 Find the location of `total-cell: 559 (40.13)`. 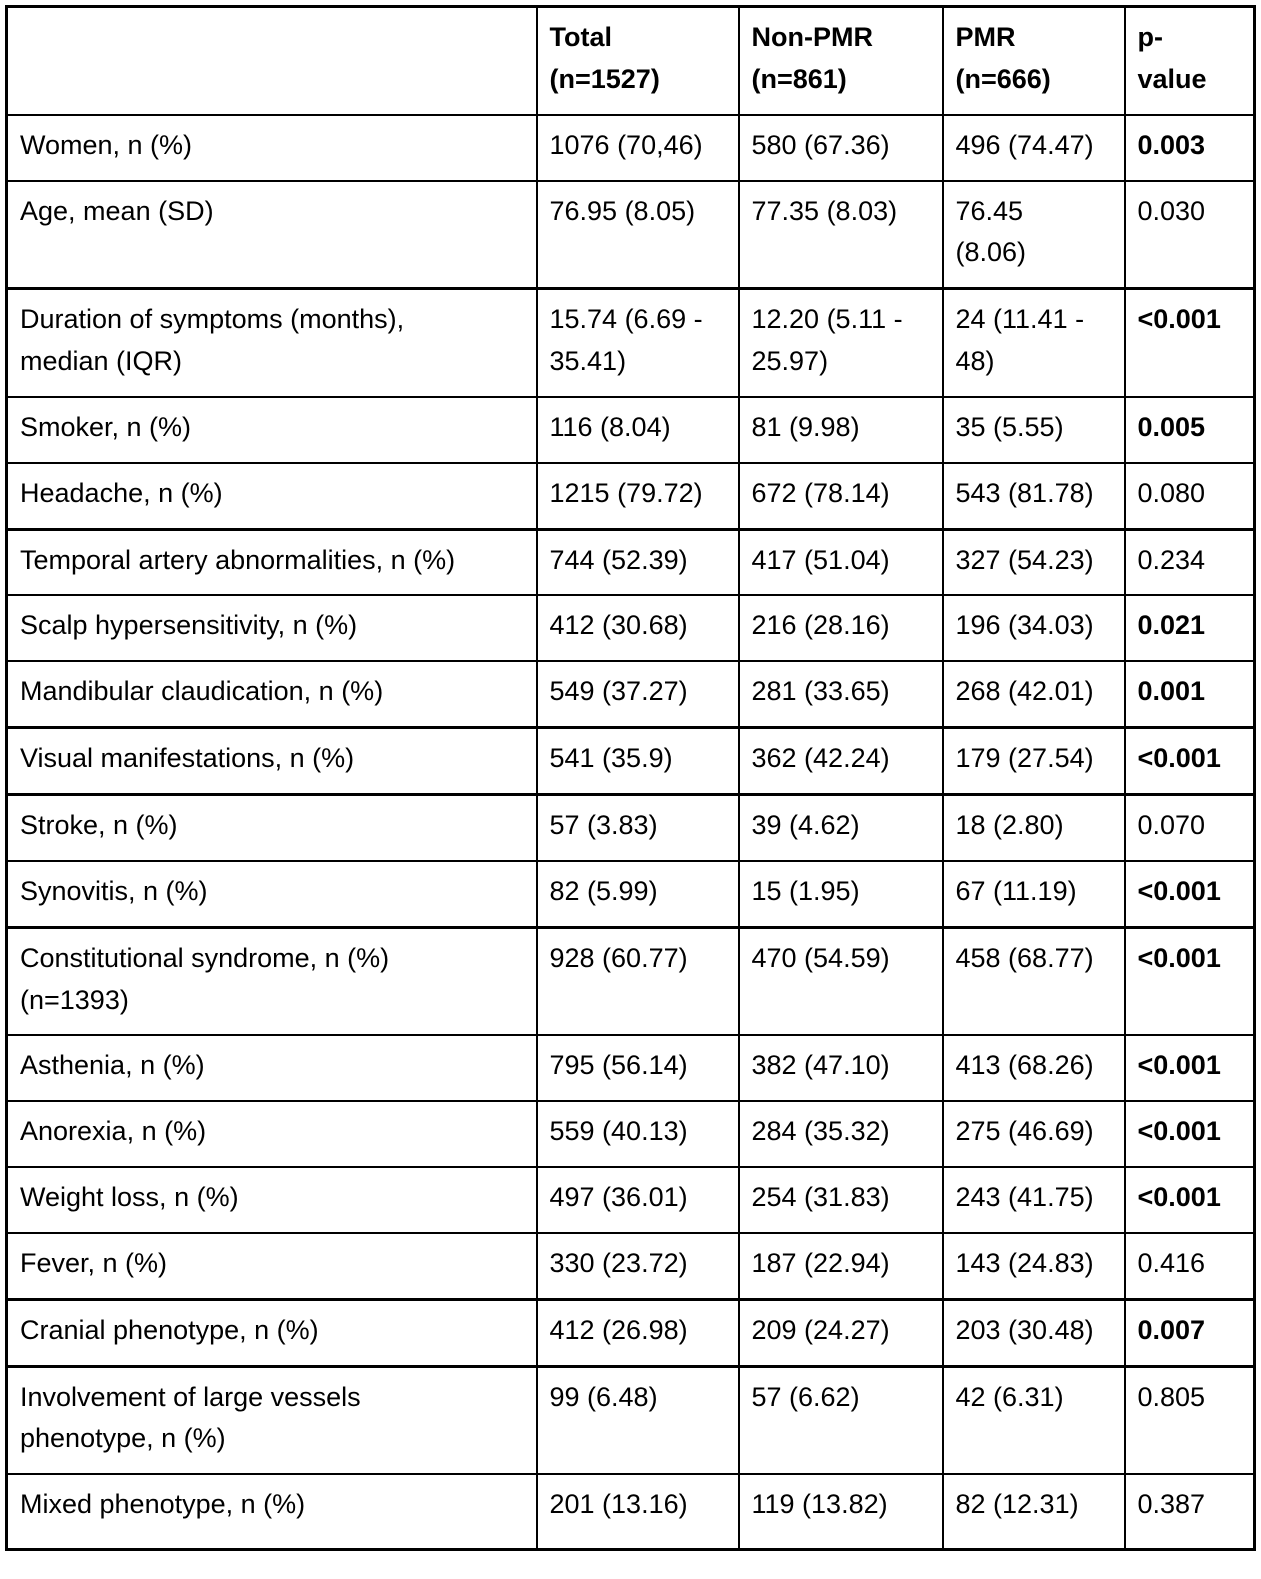

total-cell: 559 (40.13) is located at coordinates (637, 1134).